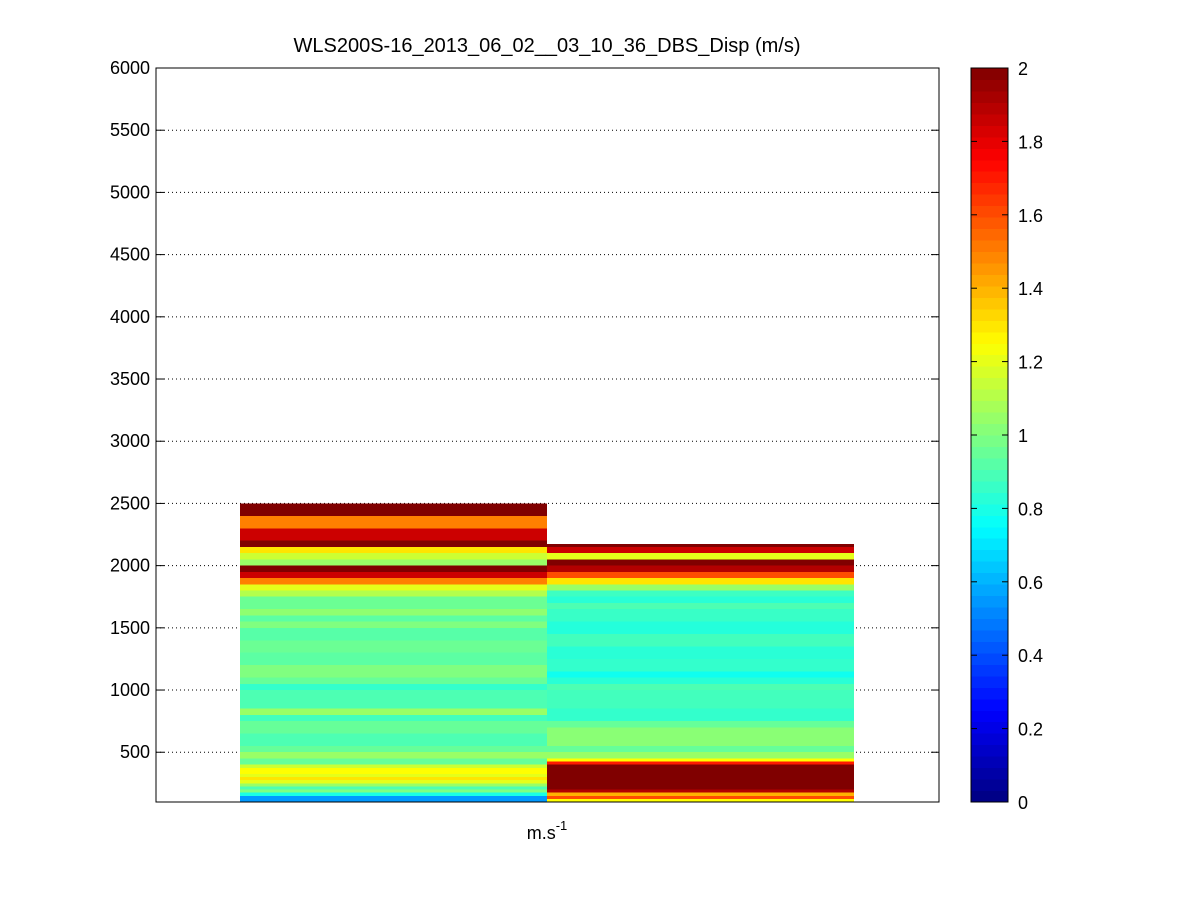 The image size is (1201, 901). What do you see at coordinates (130, 255) in the screenshot?
I see `y-tick-label: 4500` at bounding box center [130, 255].